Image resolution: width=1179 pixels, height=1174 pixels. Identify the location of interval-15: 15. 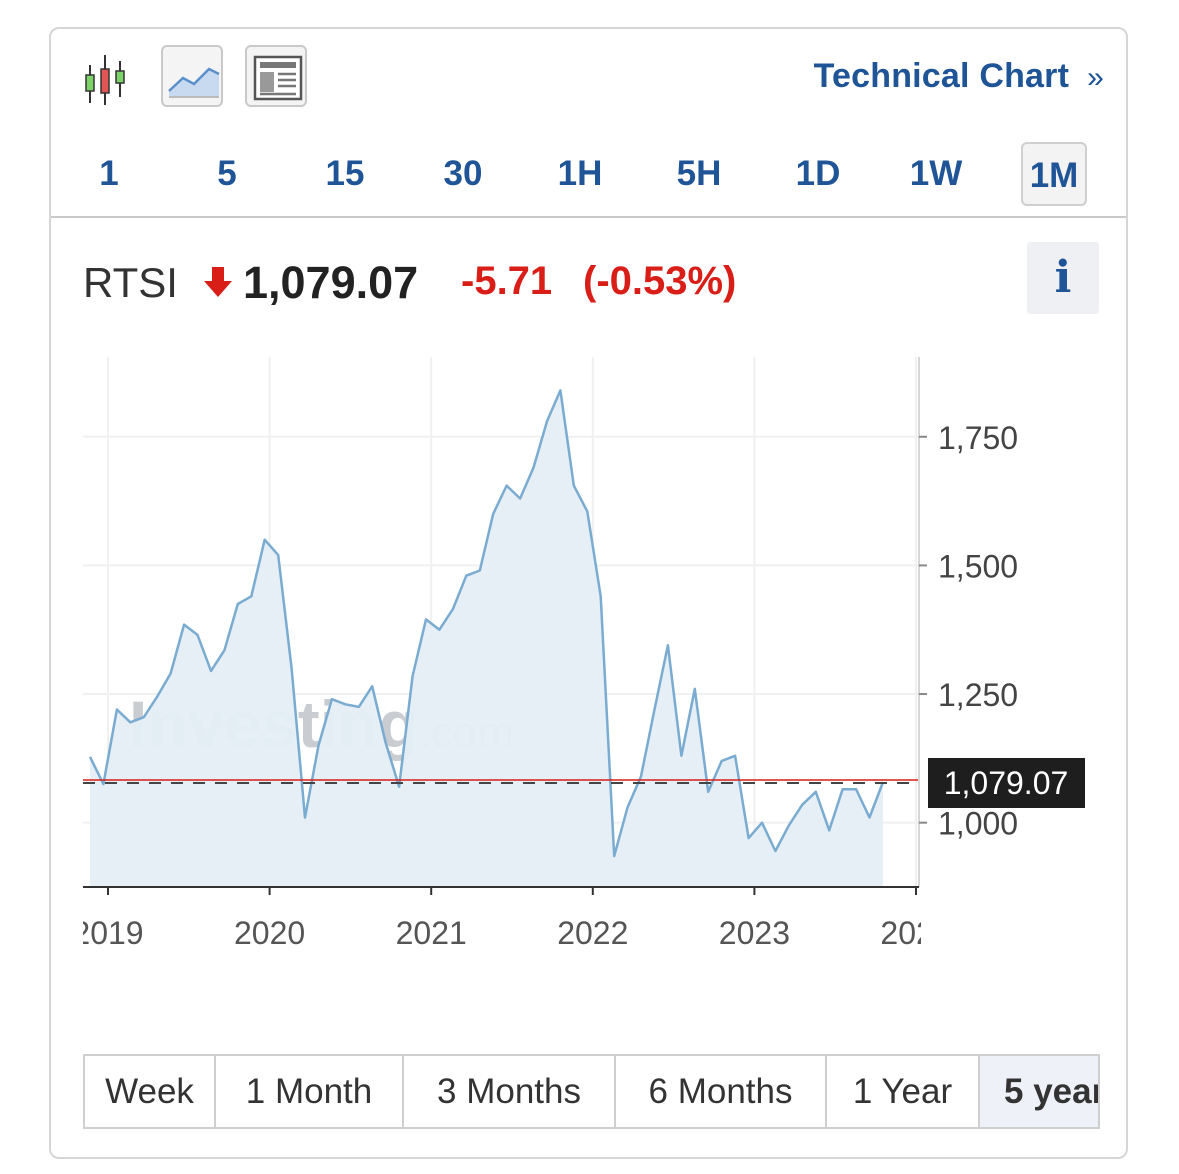
(345, 173).